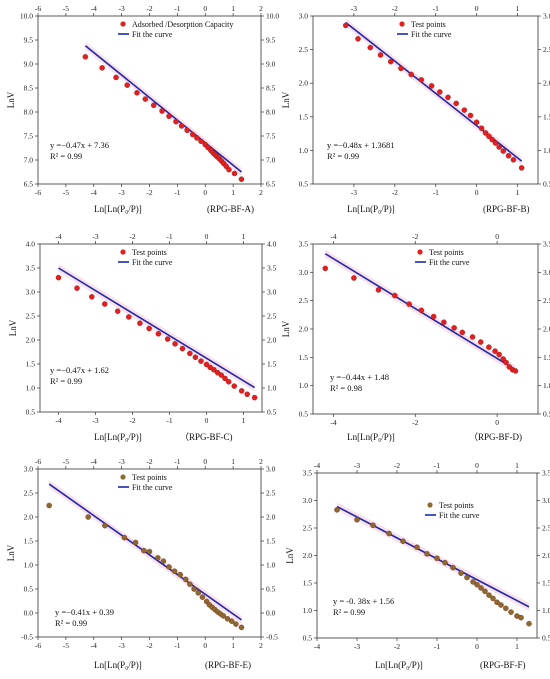  What do you see at coordinates (66, 381) in the screenshot?
I see `fit-r-squared: R² = 0.99` at bounding box center [66, 381].